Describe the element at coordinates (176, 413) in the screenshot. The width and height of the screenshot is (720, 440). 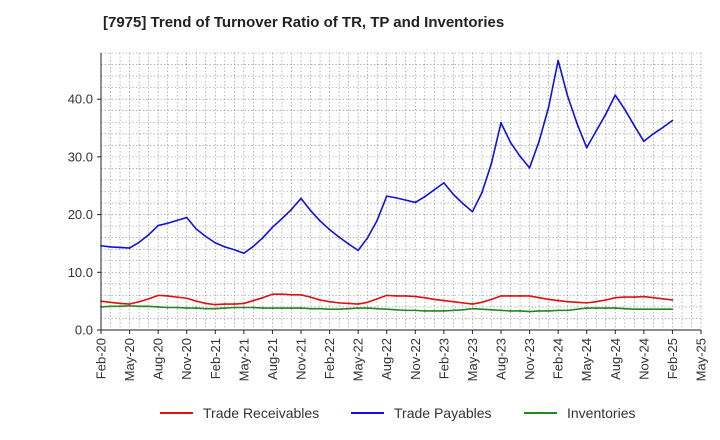
I see `legend-swatch-red` at that location.